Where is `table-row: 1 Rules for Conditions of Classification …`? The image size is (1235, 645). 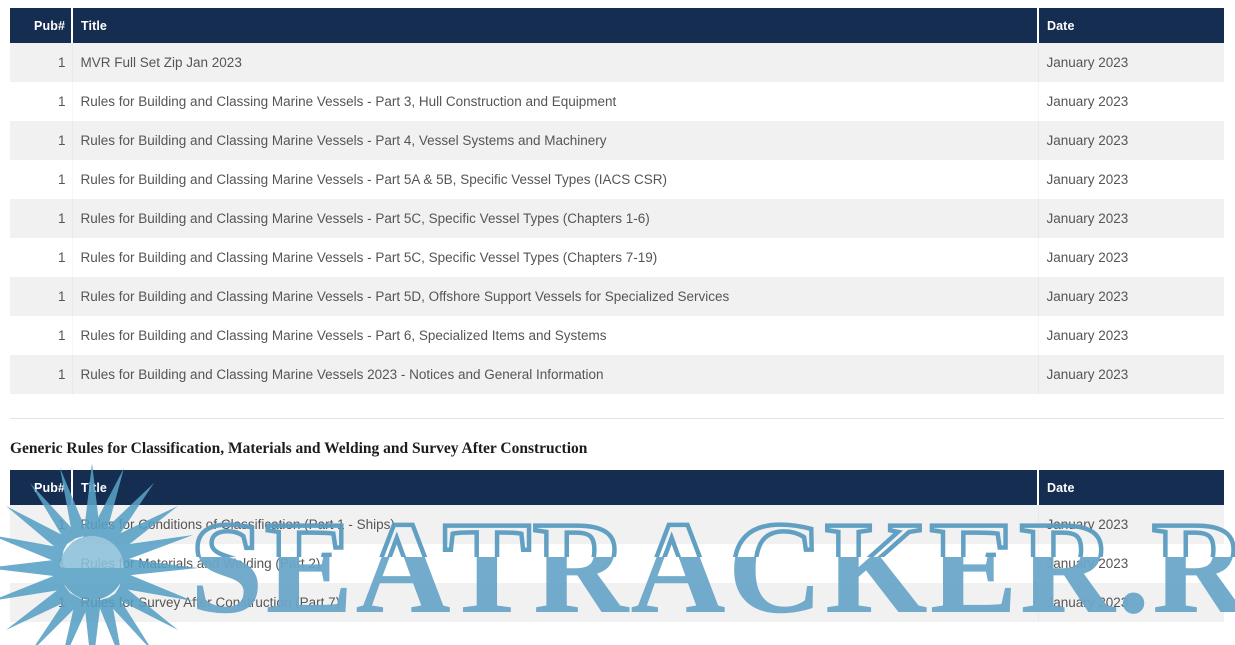
table-row: 1 Rules for Conditions of Classification … is located at coordinates (617, 524).